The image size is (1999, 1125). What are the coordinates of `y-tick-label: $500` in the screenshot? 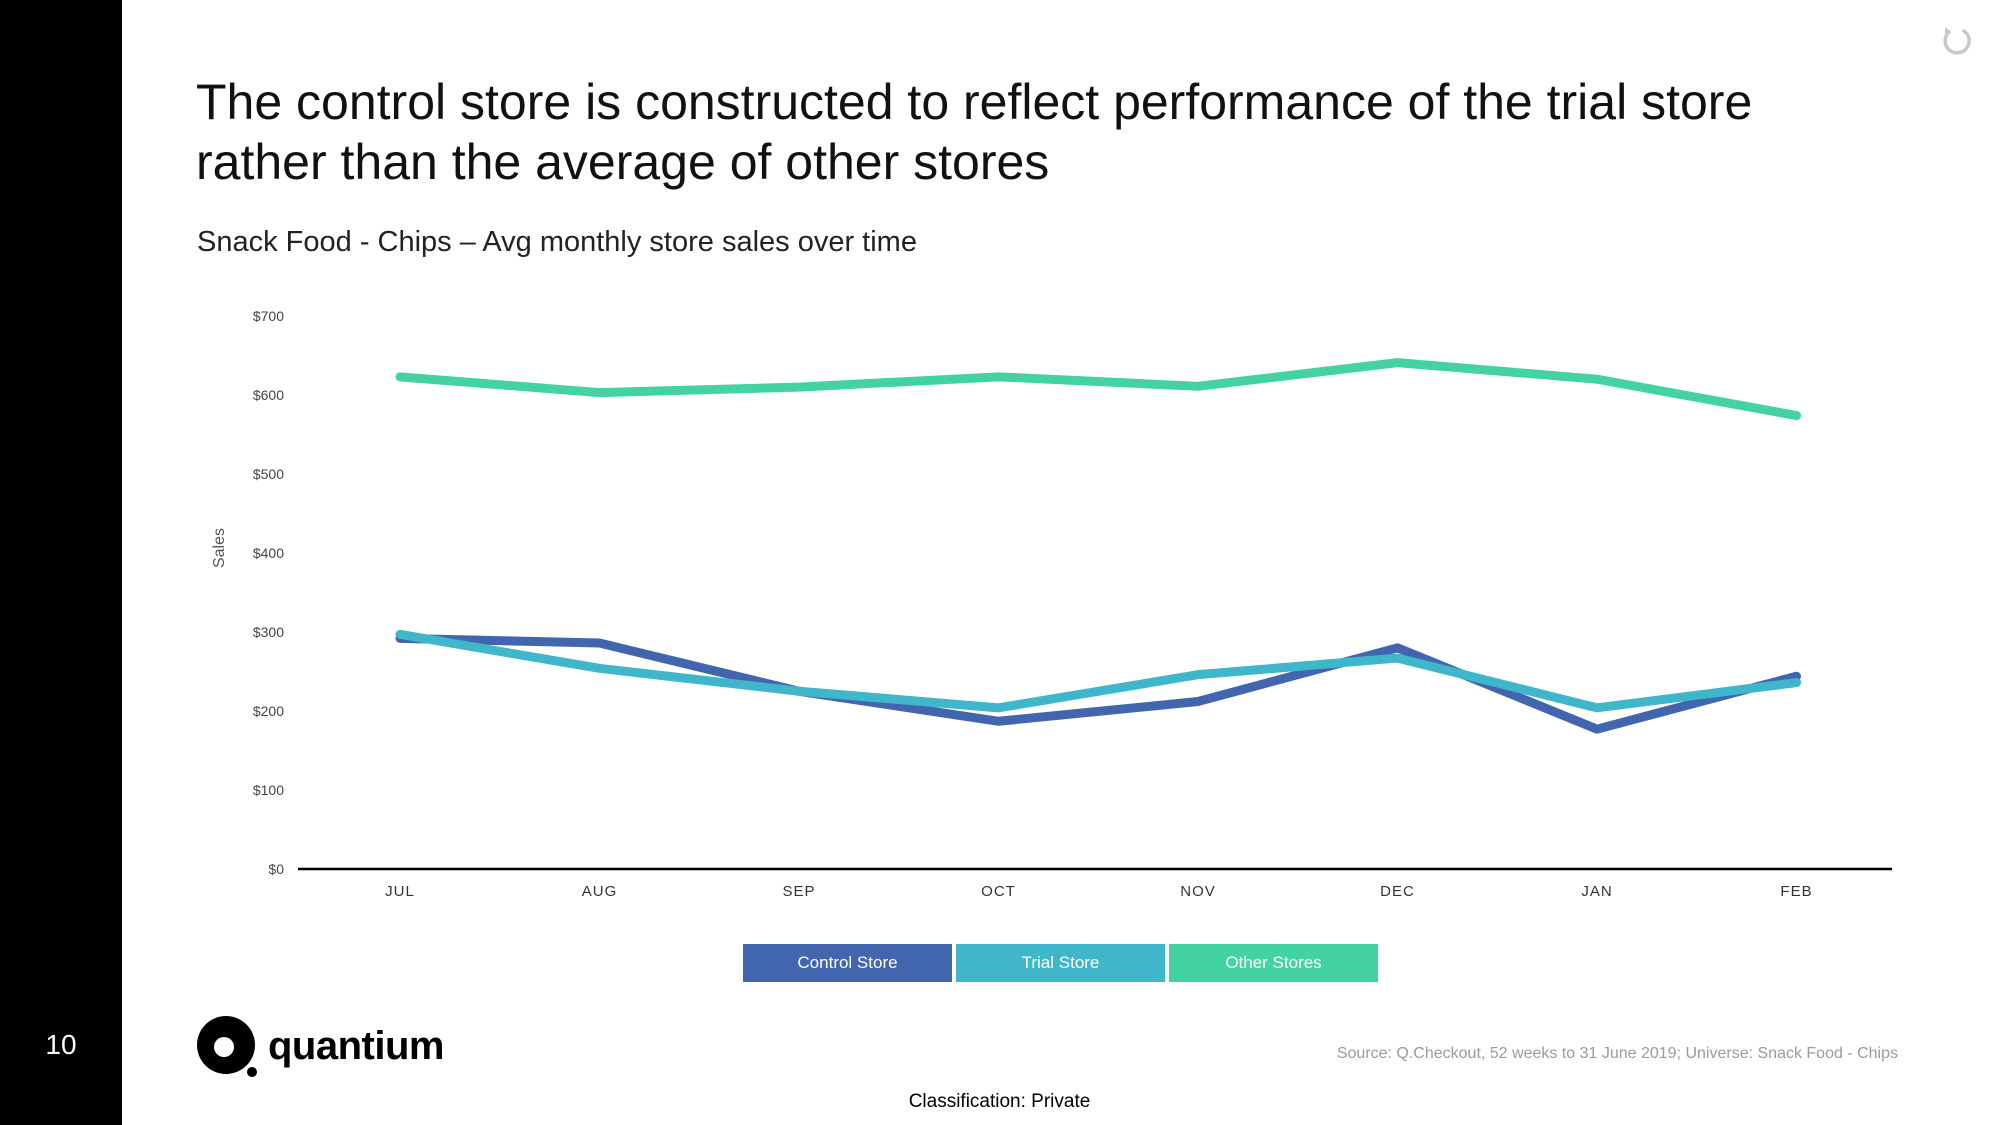 It's located at (268, 474).